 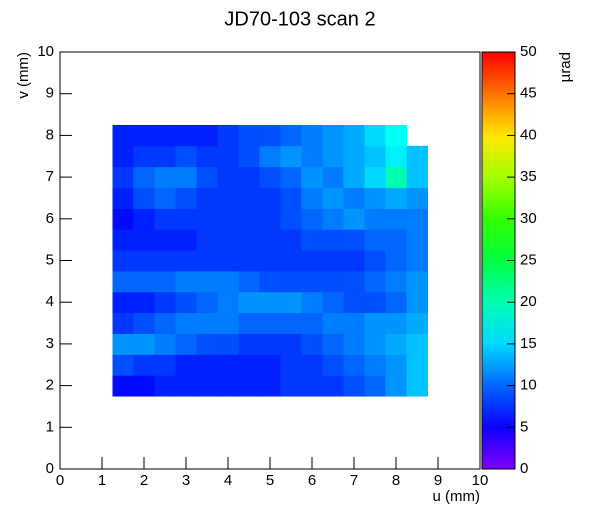 I want to click on x-tick-label: 3, so click(x=186, y=480).